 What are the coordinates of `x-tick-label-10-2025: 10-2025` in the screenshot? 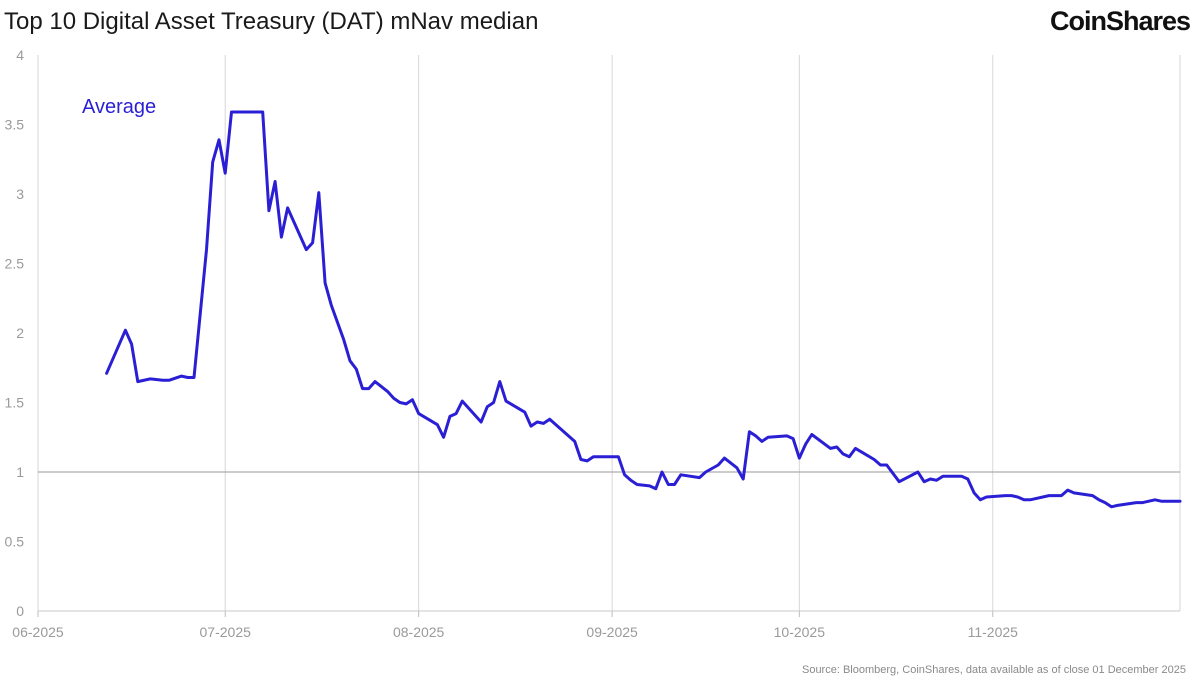 It's located at (800, 632).